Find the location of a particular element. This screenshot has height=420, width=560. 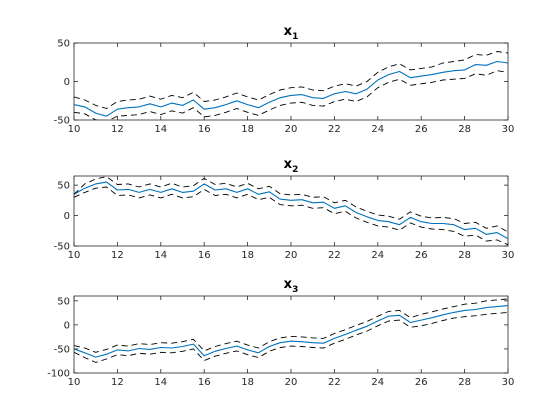

x-tick-label-18-1: 18 is located at coordinates (247, 129).